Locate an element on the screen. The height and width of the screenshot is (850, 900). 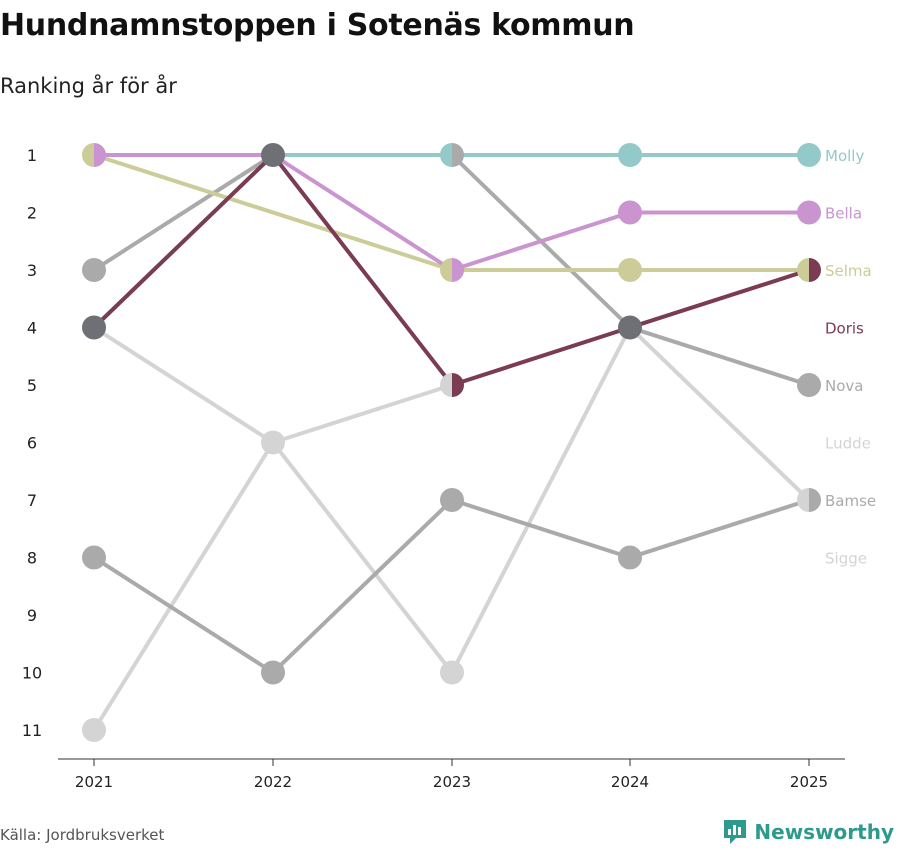
y-tick-label-9: 9 is located at coordinates (32, 615).